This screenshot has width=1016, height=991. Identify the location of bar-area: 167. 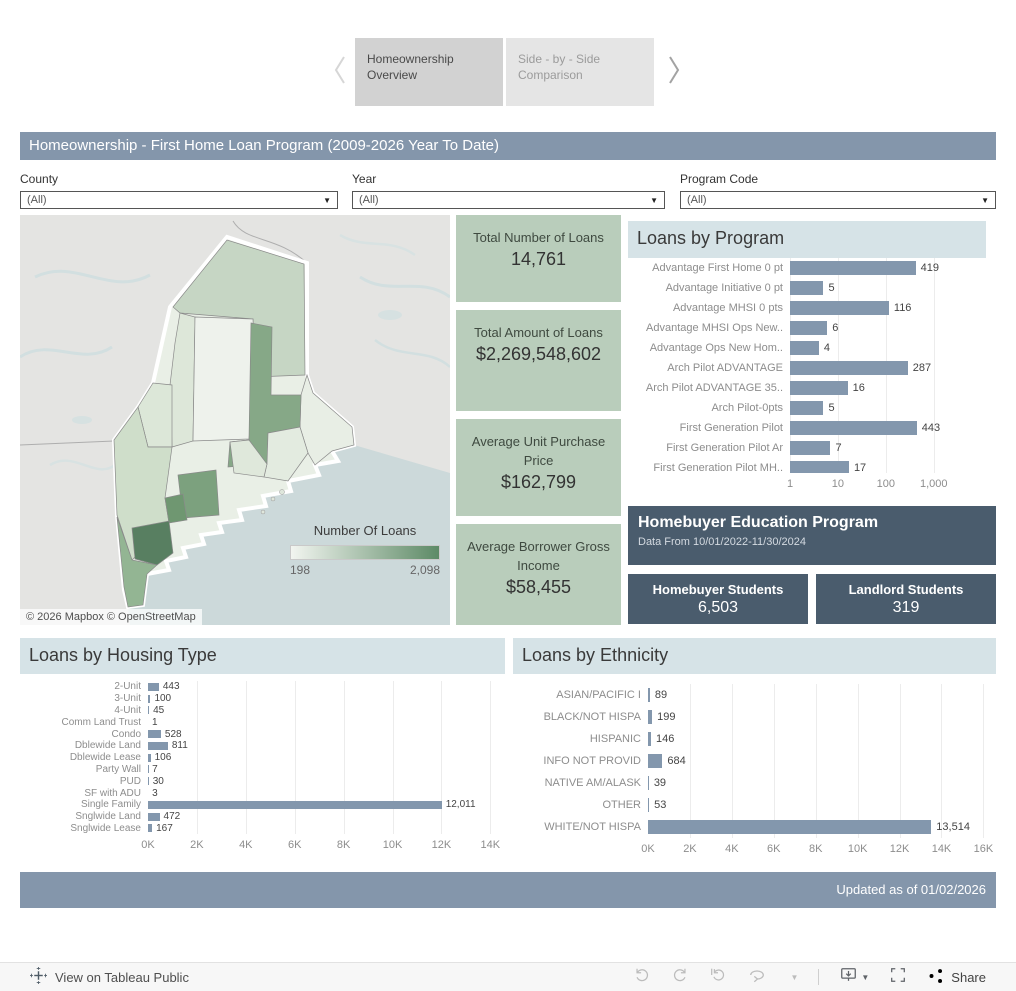
(326, 829).